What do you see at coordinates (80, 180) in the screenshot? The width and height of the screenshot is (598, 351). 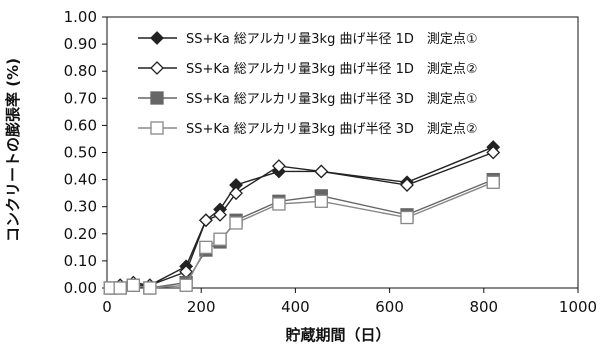 I see `y-tick-label: 0.40` at bounding box center [80, 180].